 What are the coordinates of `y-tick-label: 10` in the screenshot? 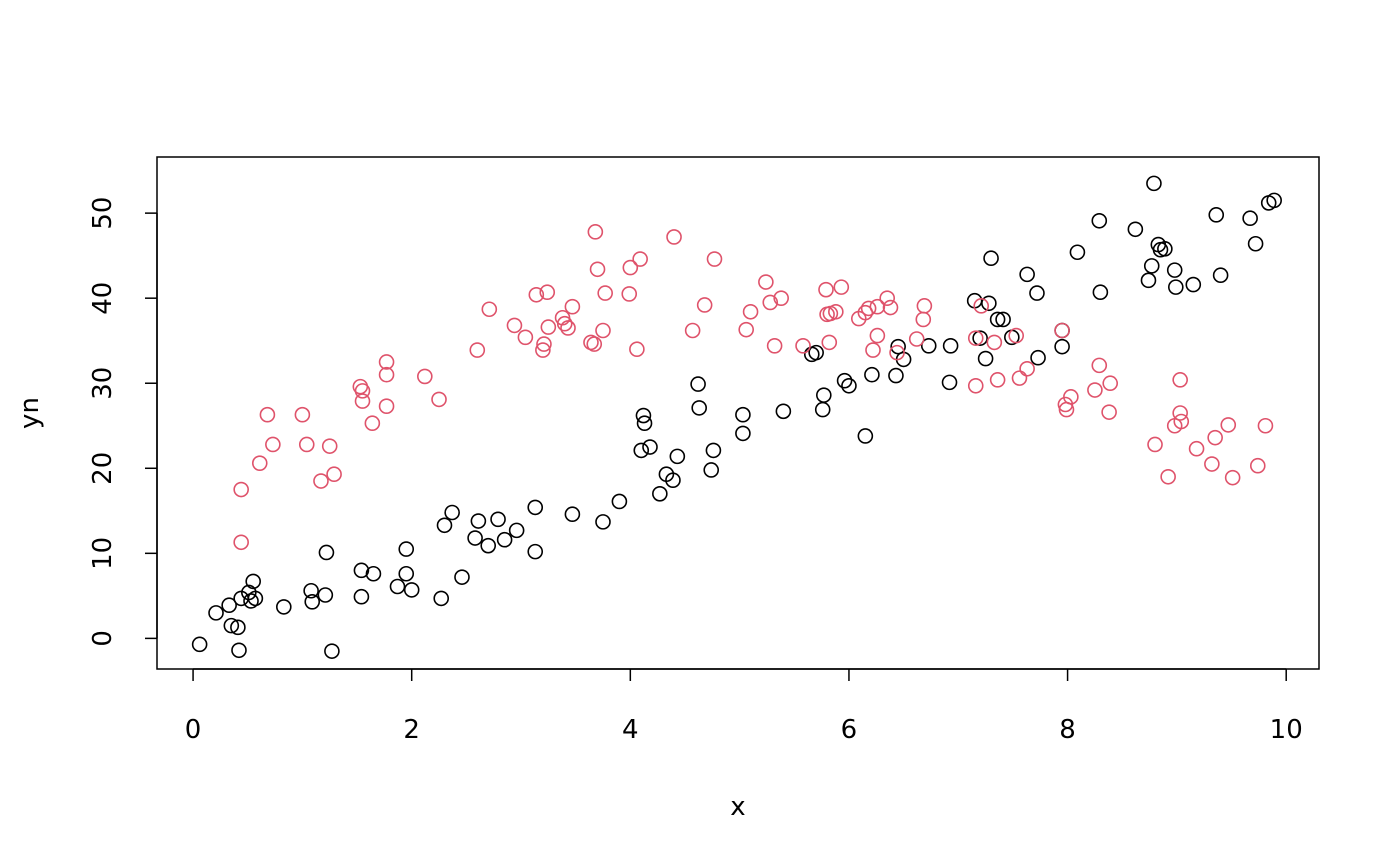 It's located at (103, 553).